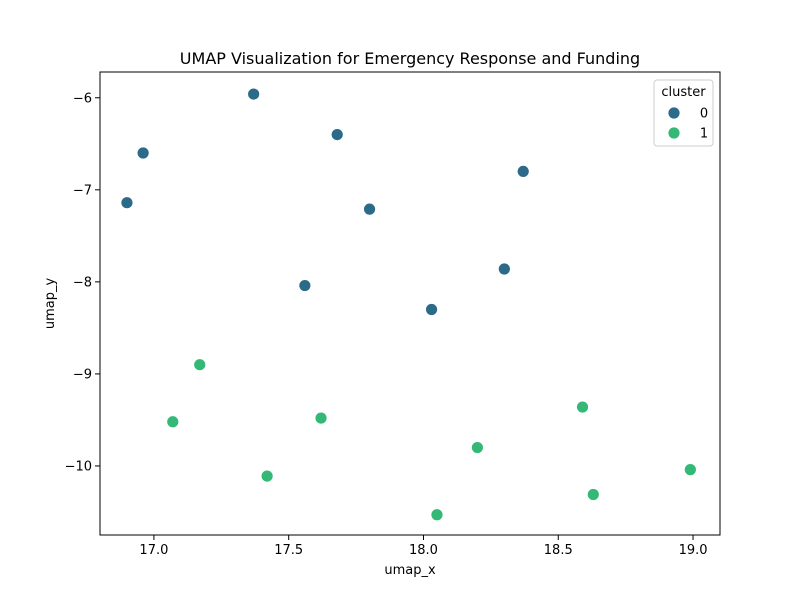 The width and height of the screenshot is (800, 600). I want to click on x-axis-title: umap_x, so click(410, 570).